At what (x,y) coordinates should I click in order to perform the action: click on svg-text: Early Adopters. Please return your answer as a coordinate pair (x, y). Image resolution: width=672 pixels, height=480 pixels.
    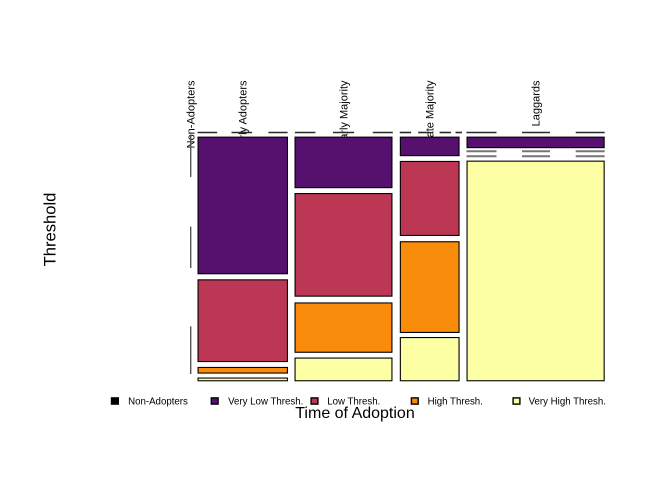
    Looking at the image, I should click on (244, 116).